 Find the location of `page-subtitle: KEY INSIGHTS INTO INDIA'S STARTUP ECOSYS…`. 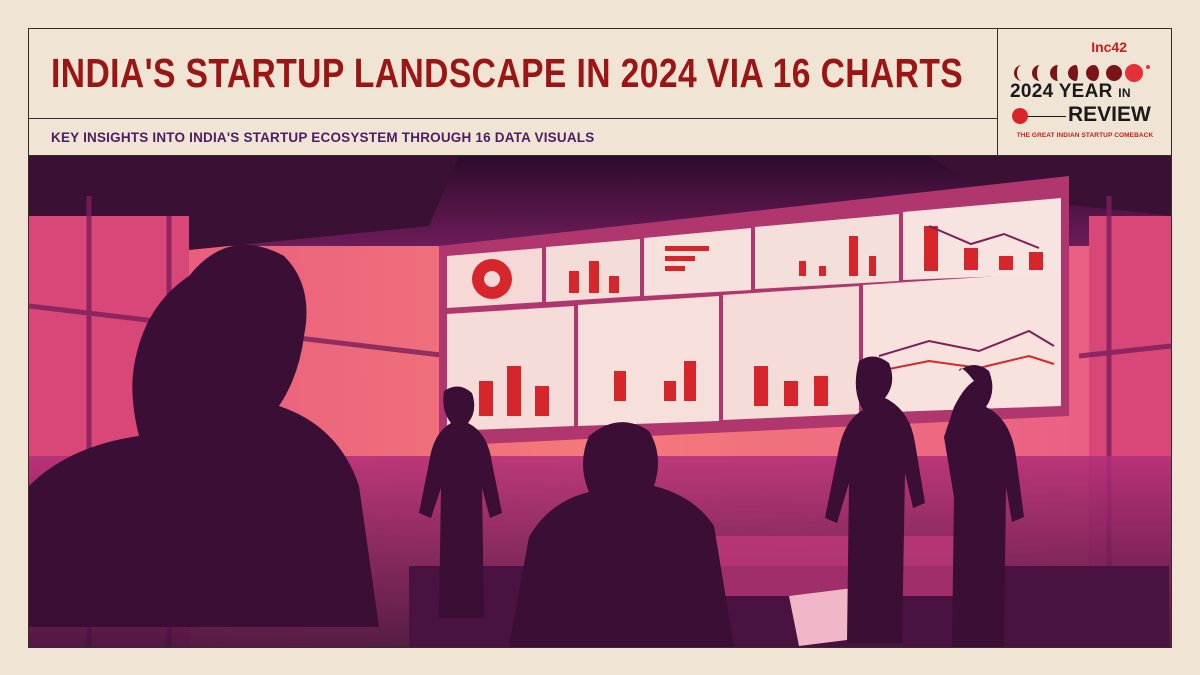

page-subtitle: KEY INSIGHTS INTO INDIA'S STARTUP ECOSYS… is located at coordinates (323, 137).